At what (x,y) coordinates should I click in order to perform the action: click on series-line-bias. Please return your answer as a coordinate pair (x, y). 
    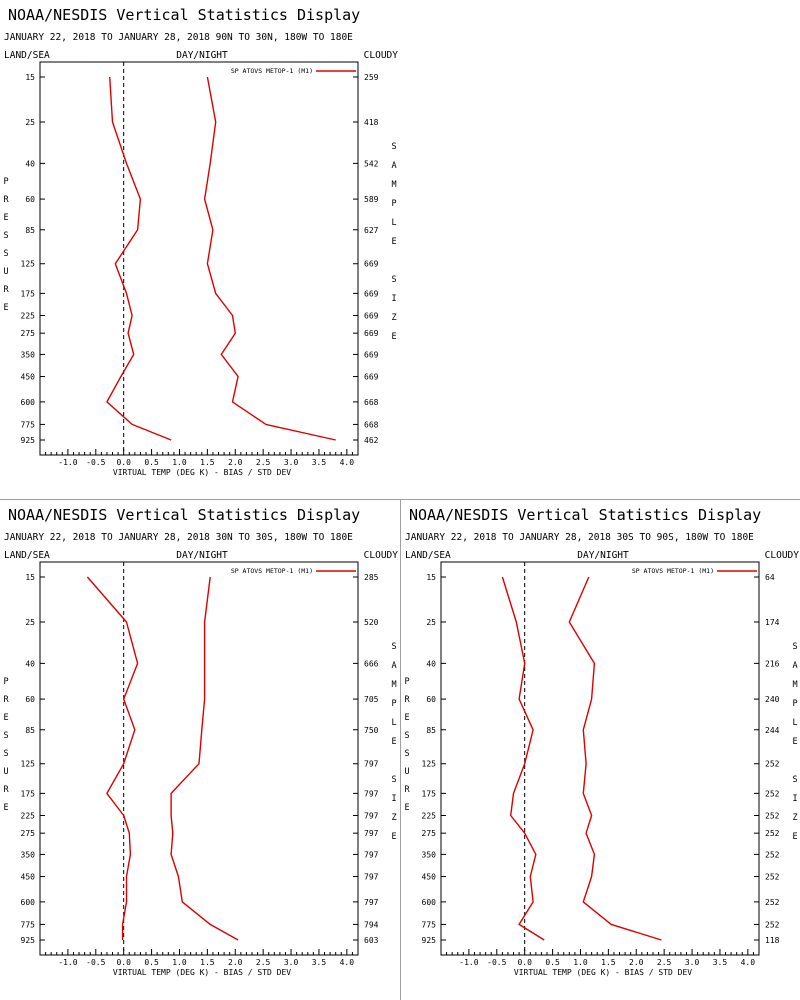
    Looking at the image, I should click on (523, 758).